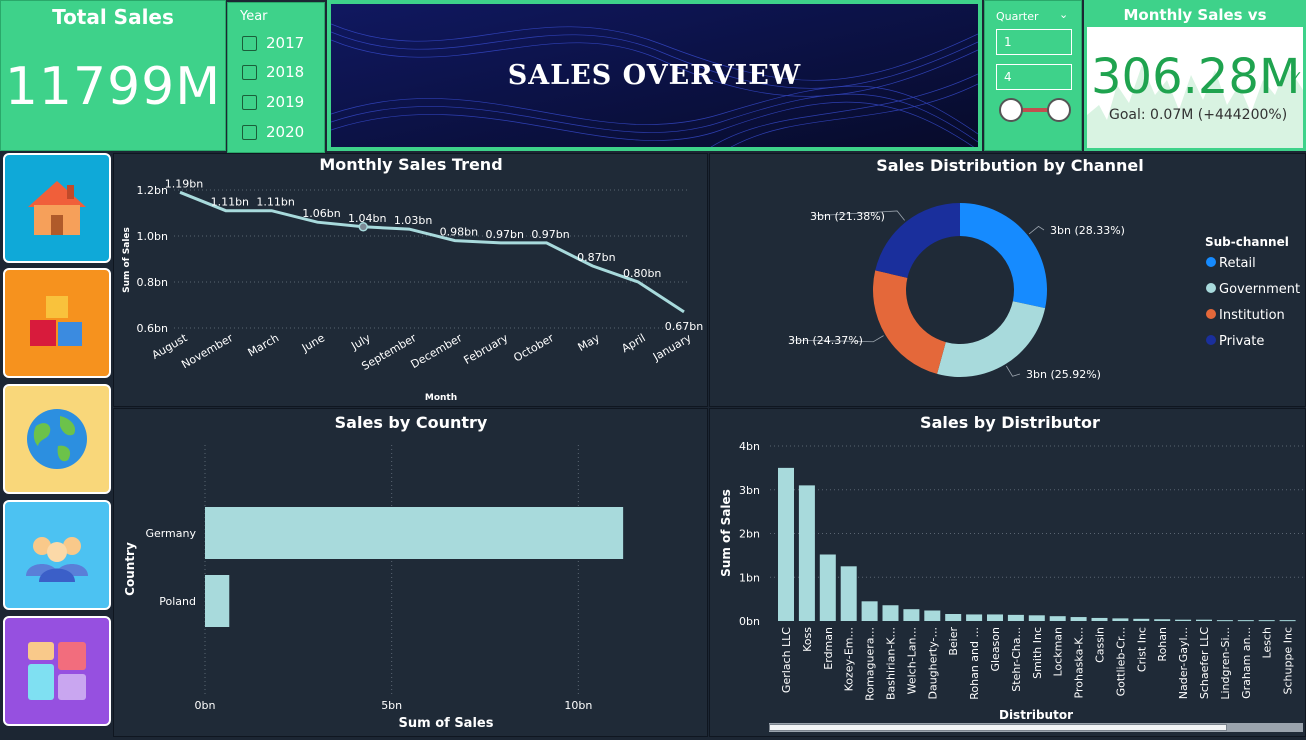 This screenshot has height=740, width=1306. Describe the element at coordinates (1036, 715) in the screenshot. I see `distributor-xlabel: Distributor` at that location.